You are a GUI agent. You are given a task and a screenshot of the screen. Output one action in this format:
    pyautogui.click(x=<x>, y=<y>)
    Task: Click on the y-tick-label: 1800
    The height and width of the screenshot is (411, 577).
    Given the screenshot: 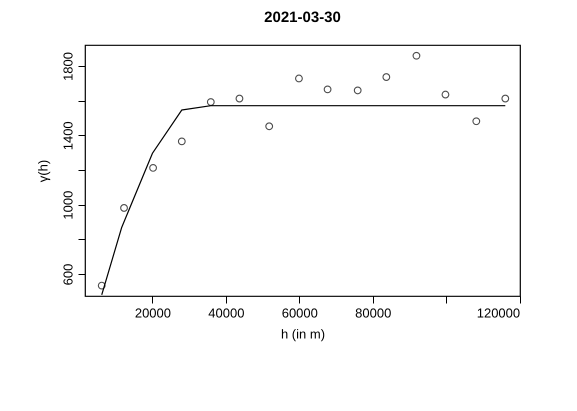 What is the action you would take?
    pyautogui.click(x=68, y=66)
    